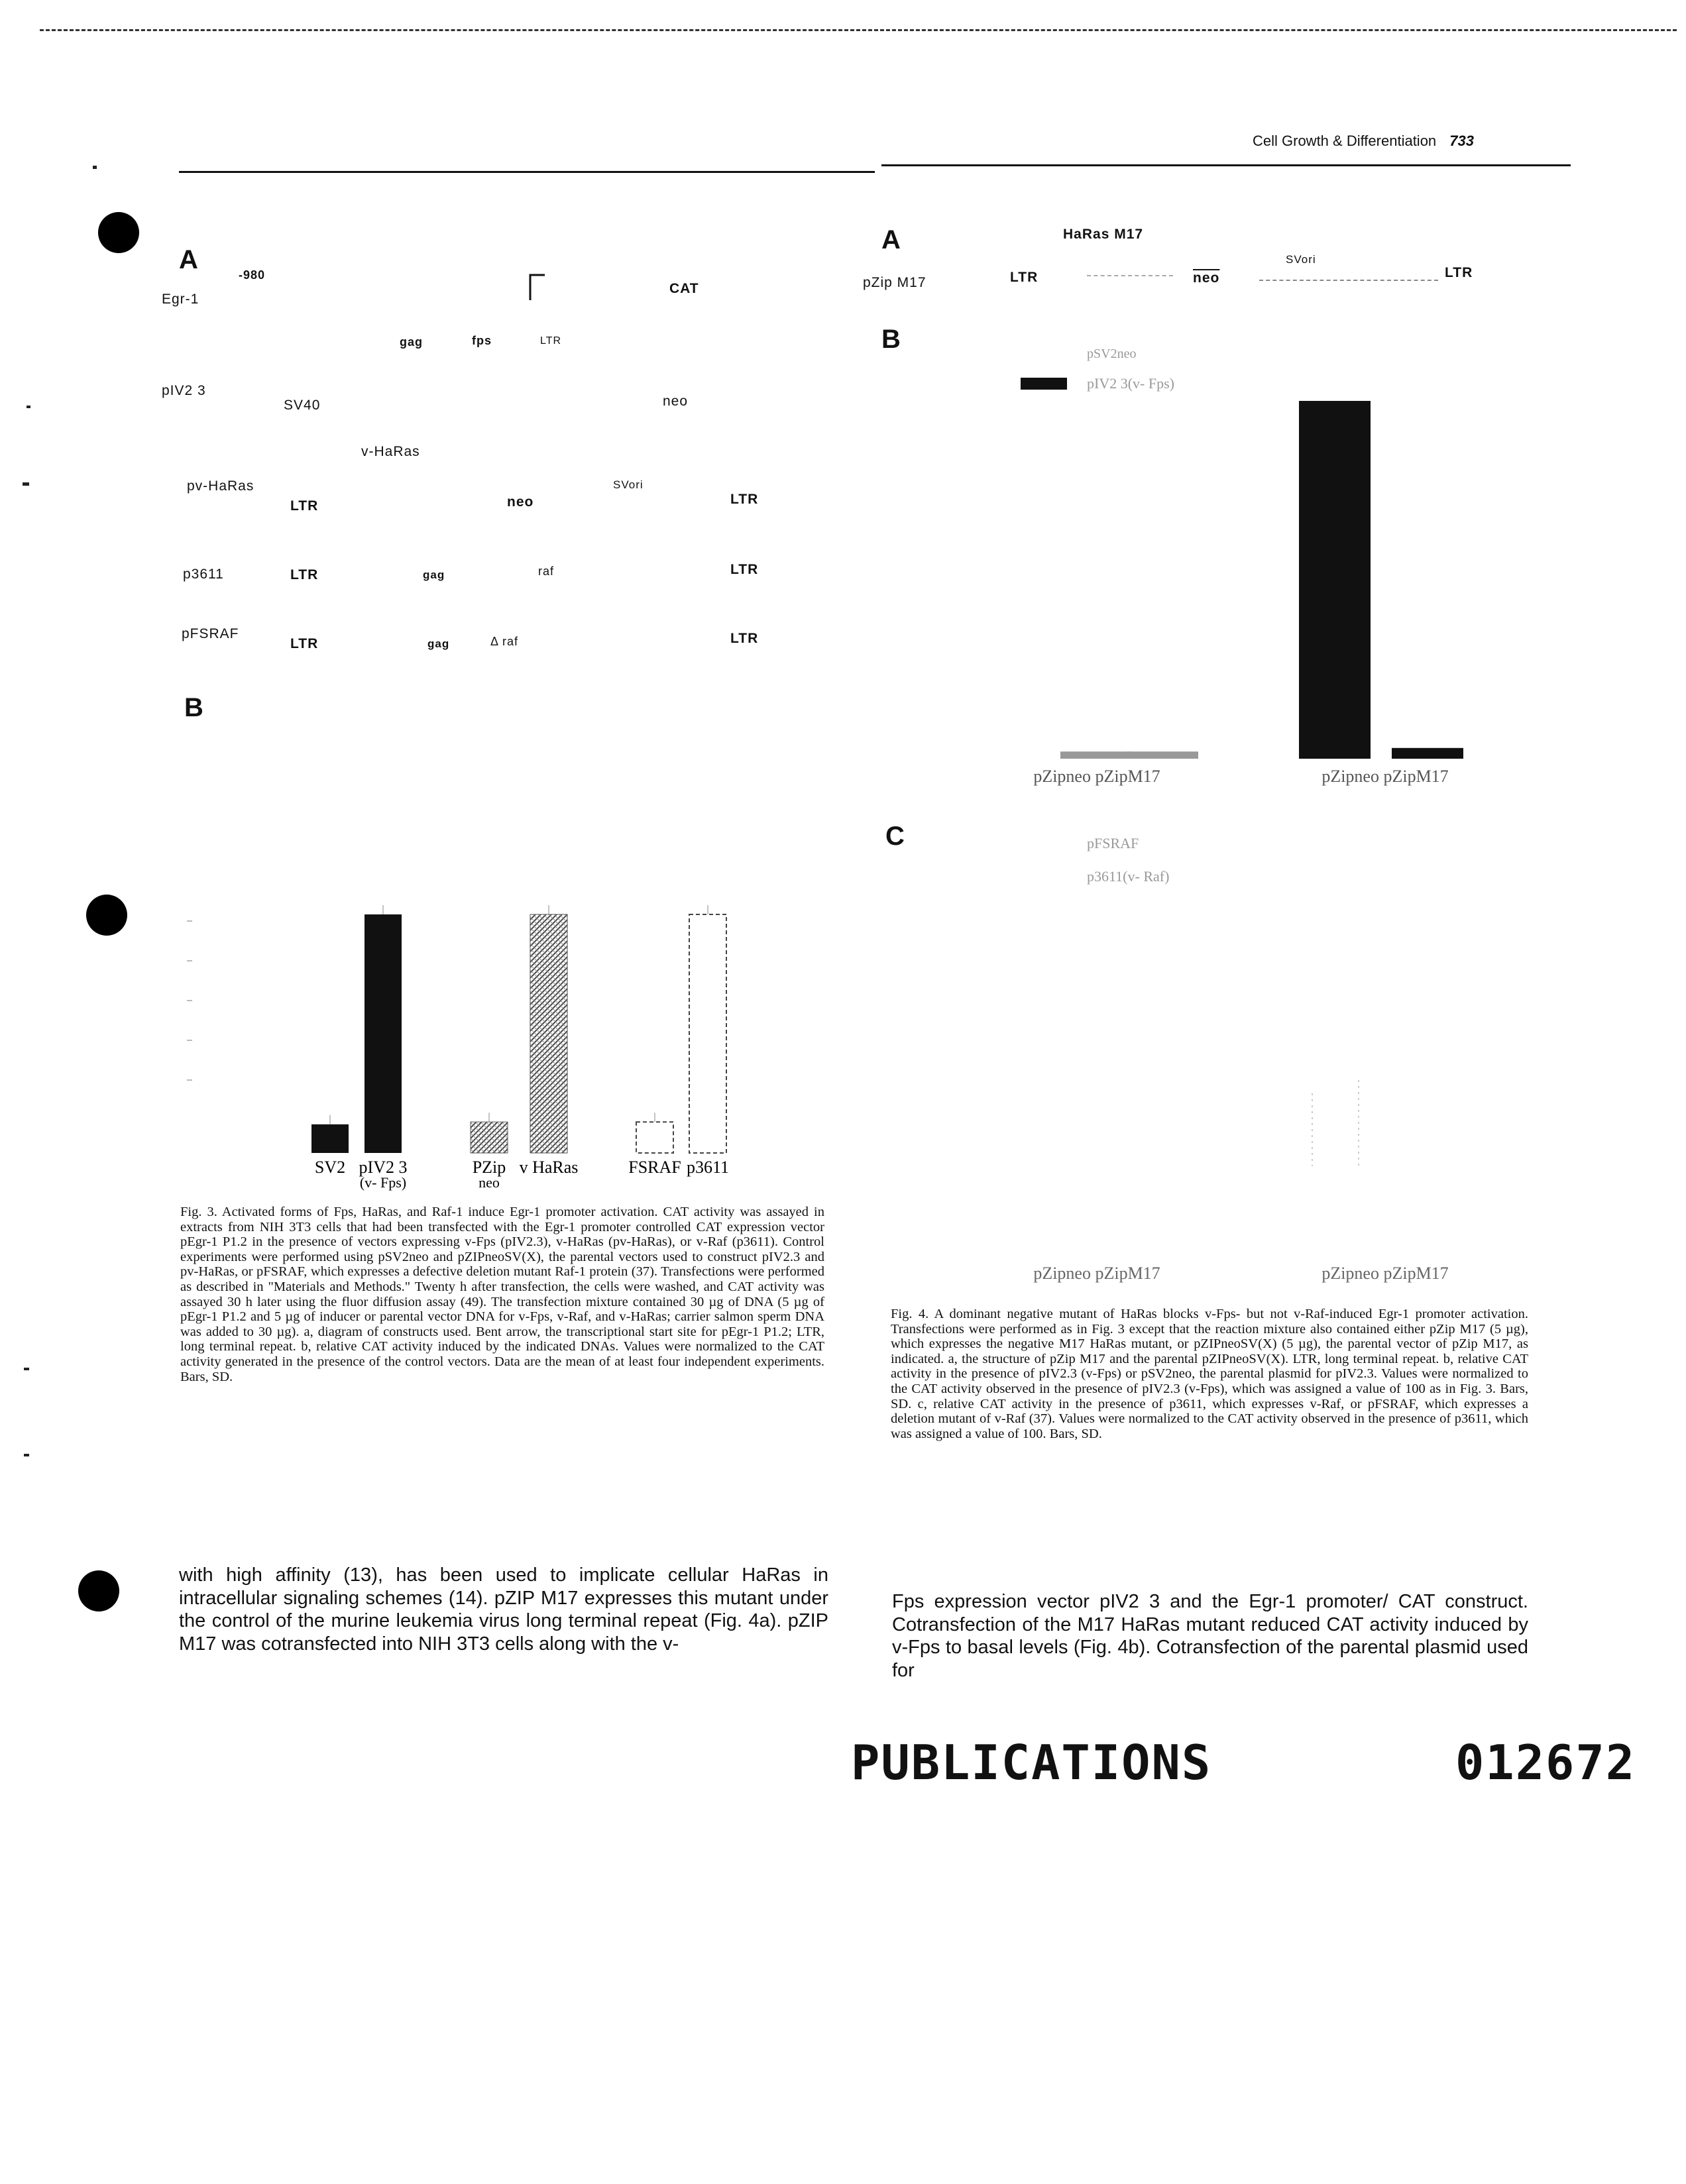 The image size is (1686, 2184). Describe the element at coordinates (655, 1138) in the screenshot. I see `bar-pfsraf` at that location.